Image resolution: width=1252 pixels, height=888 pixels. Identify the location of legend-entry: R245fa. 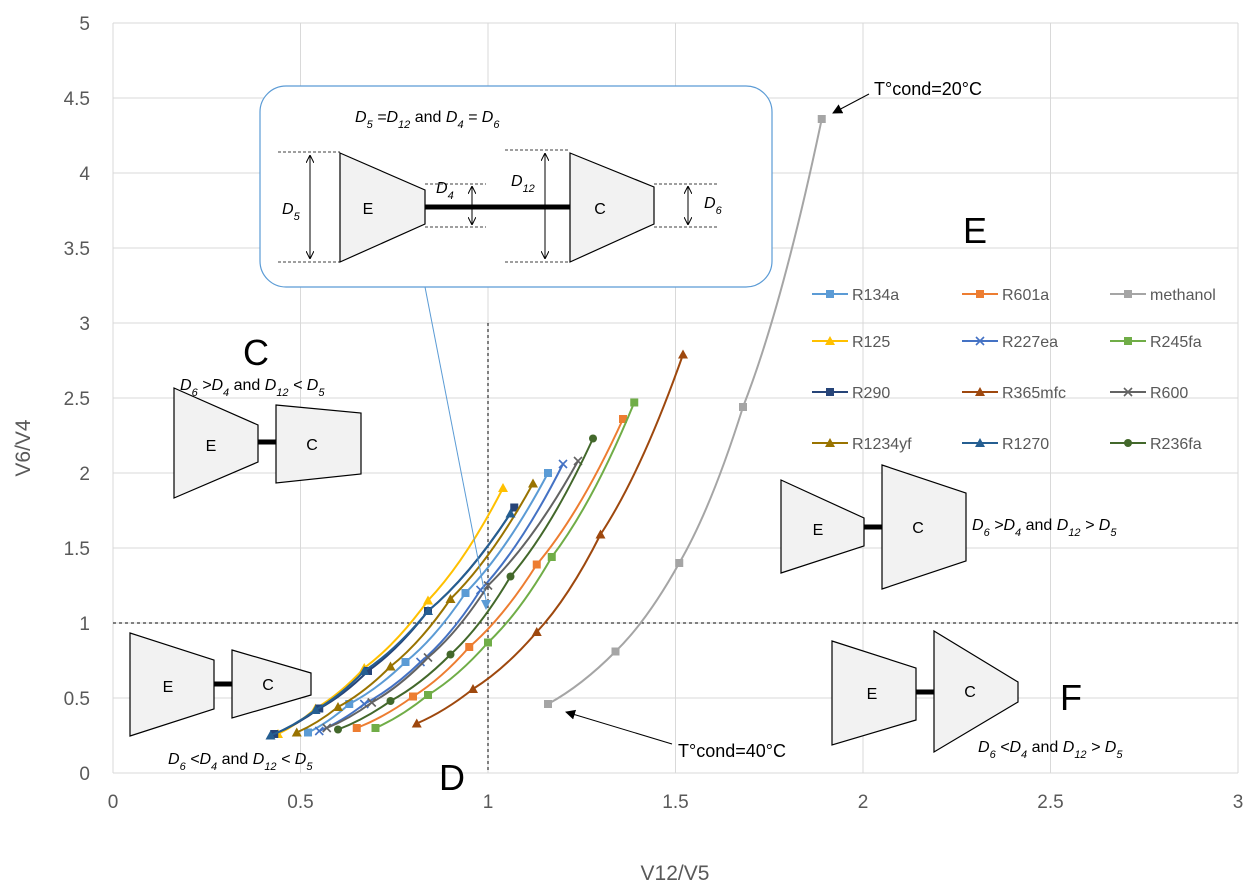
(1156, 342).